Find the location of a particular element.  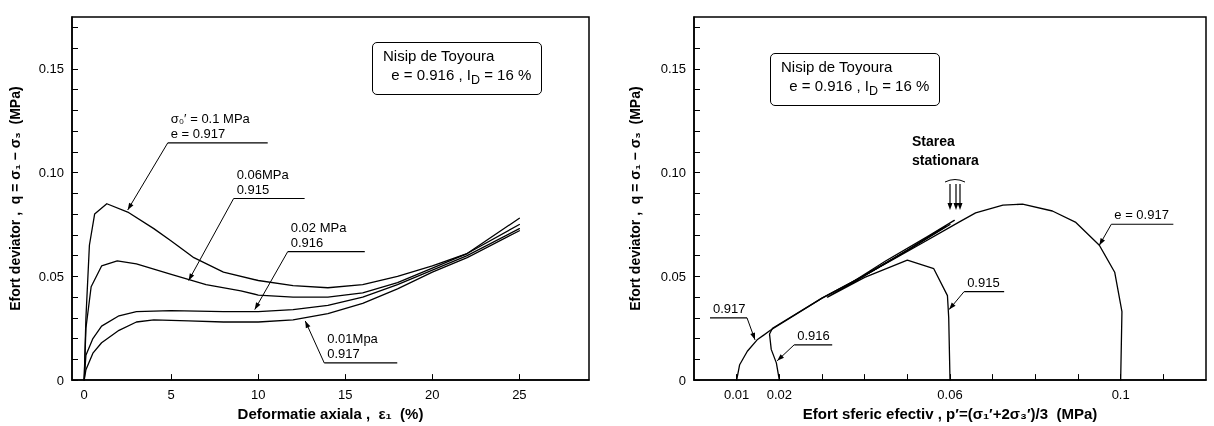

x-tick-label: 0.1 is located at coordinates (1120, 395).